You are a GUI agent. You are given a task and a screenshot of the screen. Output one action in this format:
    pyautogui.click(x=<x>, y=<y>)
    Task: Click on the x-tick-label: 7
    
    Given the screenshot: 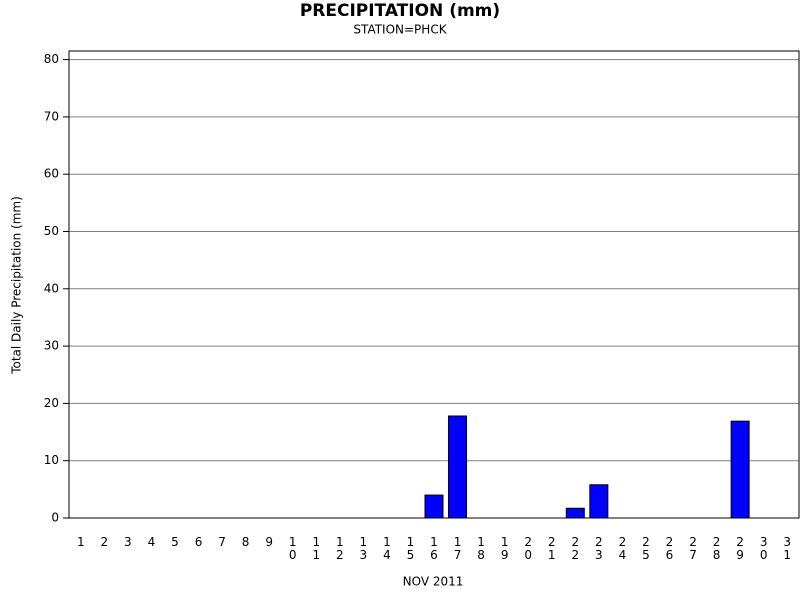 What is the action you would take?
    pyautogui.click(x=222, y=542)
    